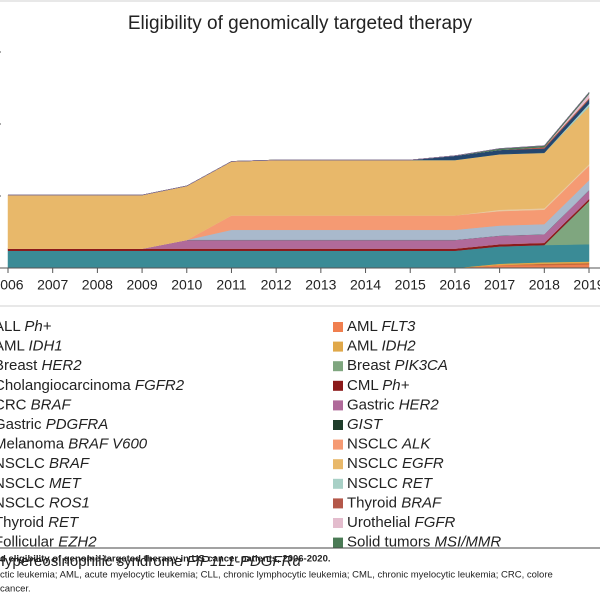 The width and height of the screenshot is (600, 600). Describe the element at coordinates (12, 285) in the screenshot. I see `x-tick-label: 2006` at that location.